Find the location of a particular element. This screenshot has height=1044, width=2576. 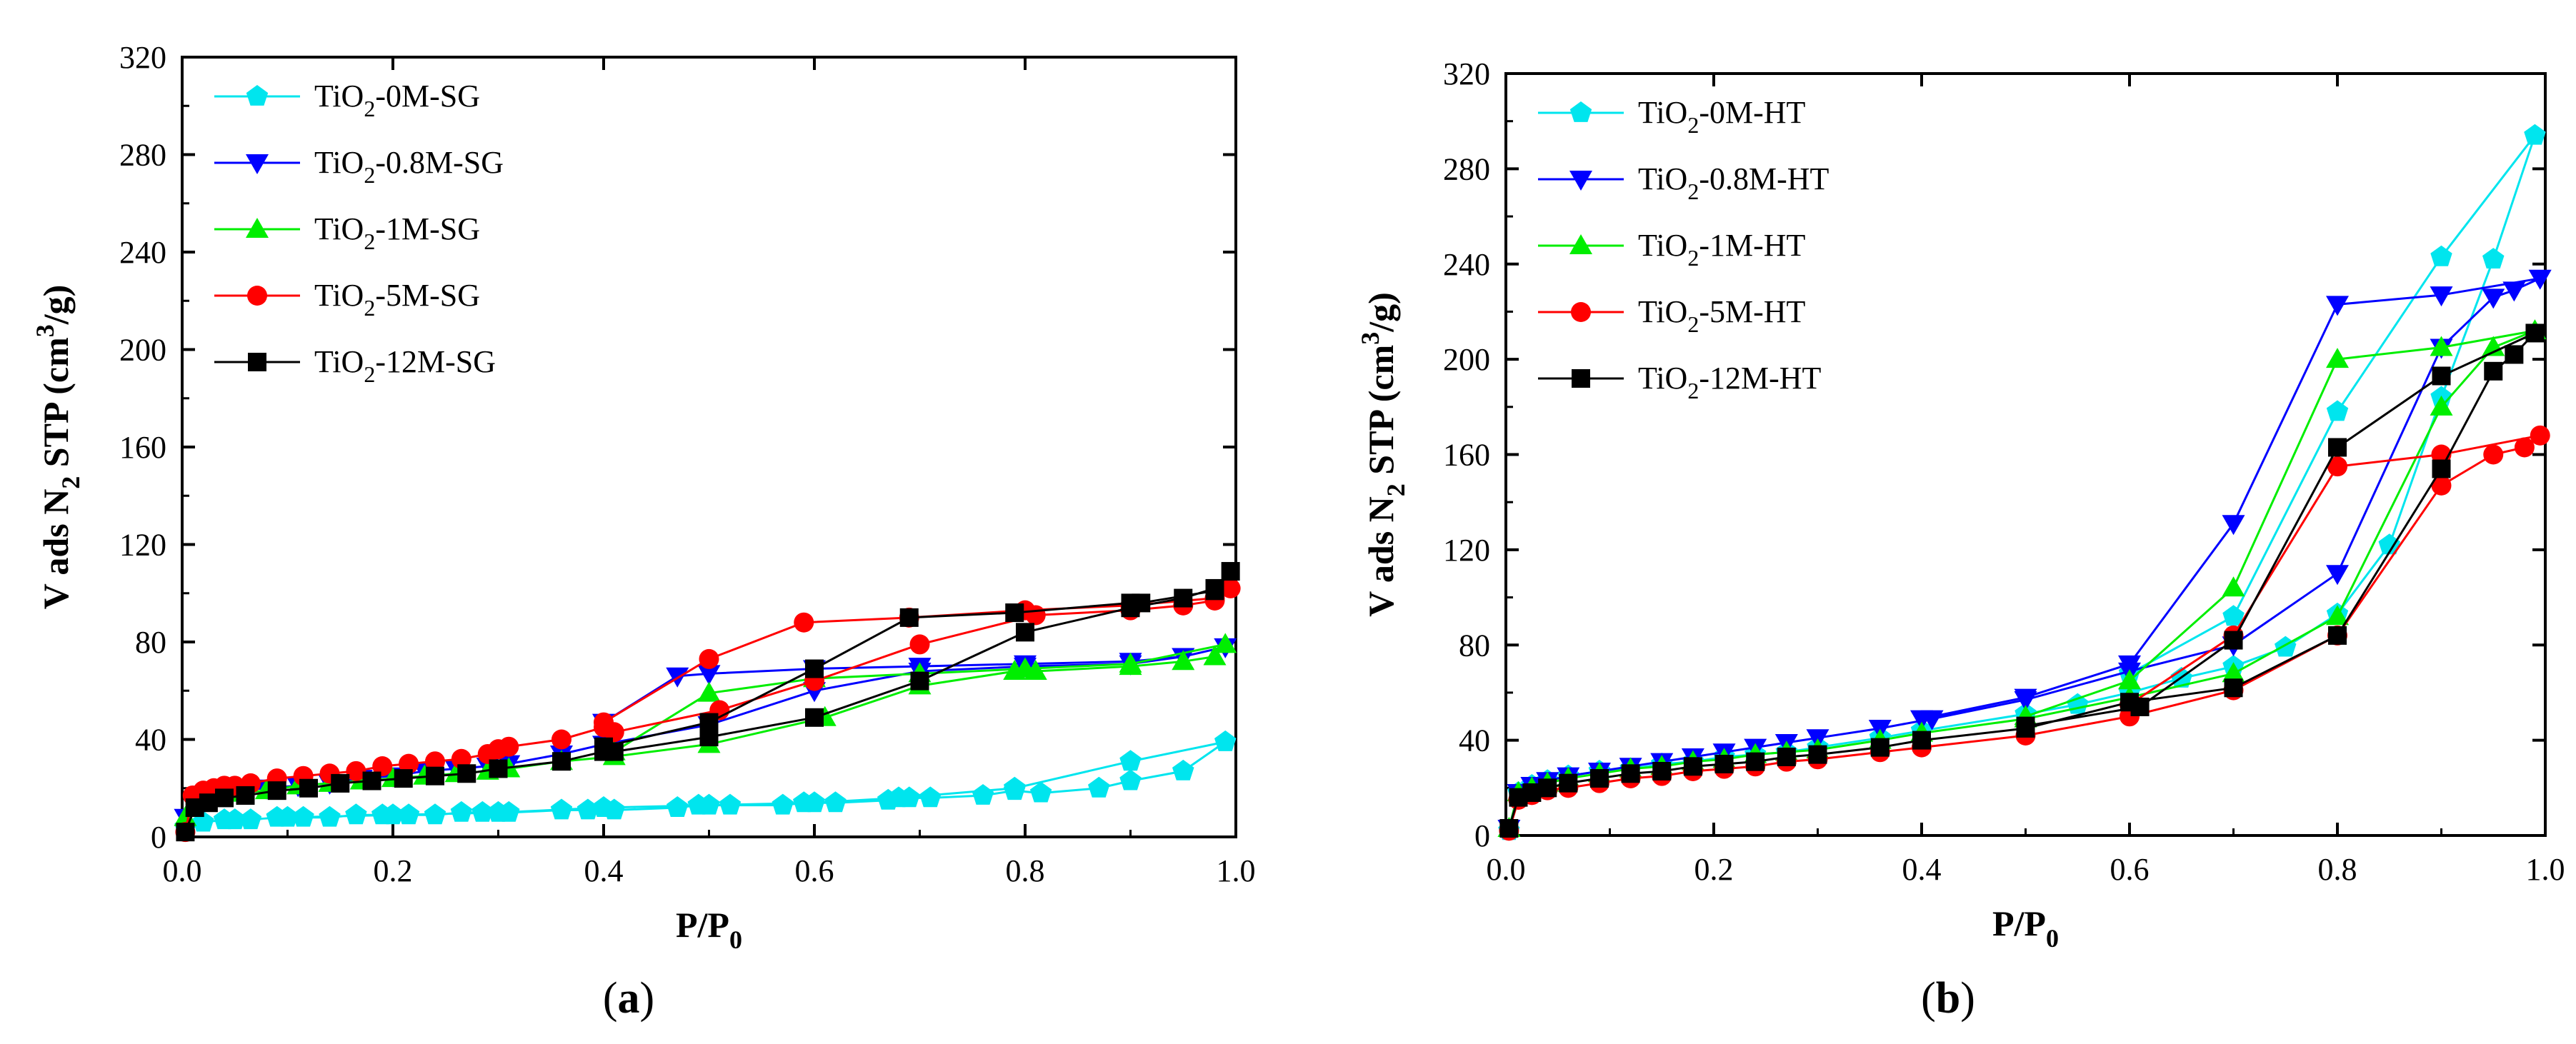

y-tick-label: 320 is located at coordinates (143, 57).